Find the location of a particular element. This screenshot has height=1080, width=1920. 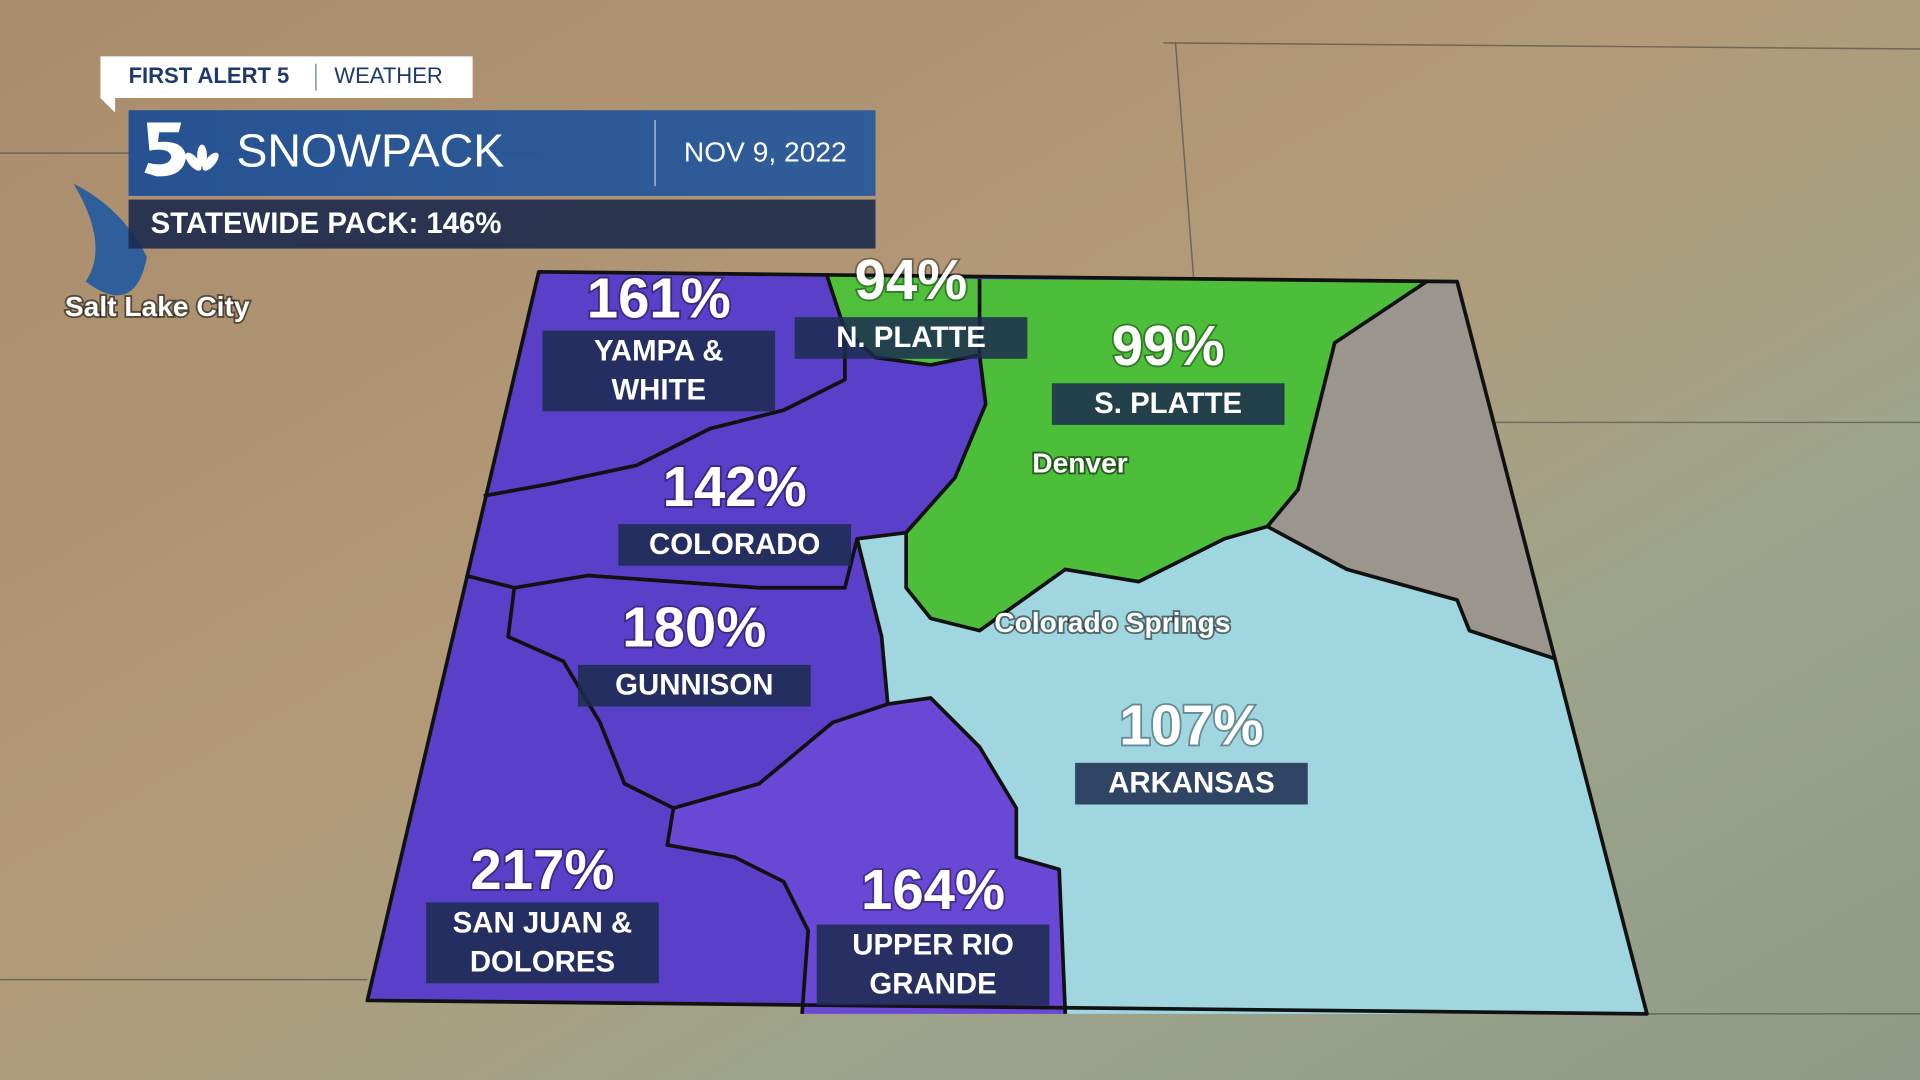

basin-name: ARKANSAS is located at coordinates (1191, 783).